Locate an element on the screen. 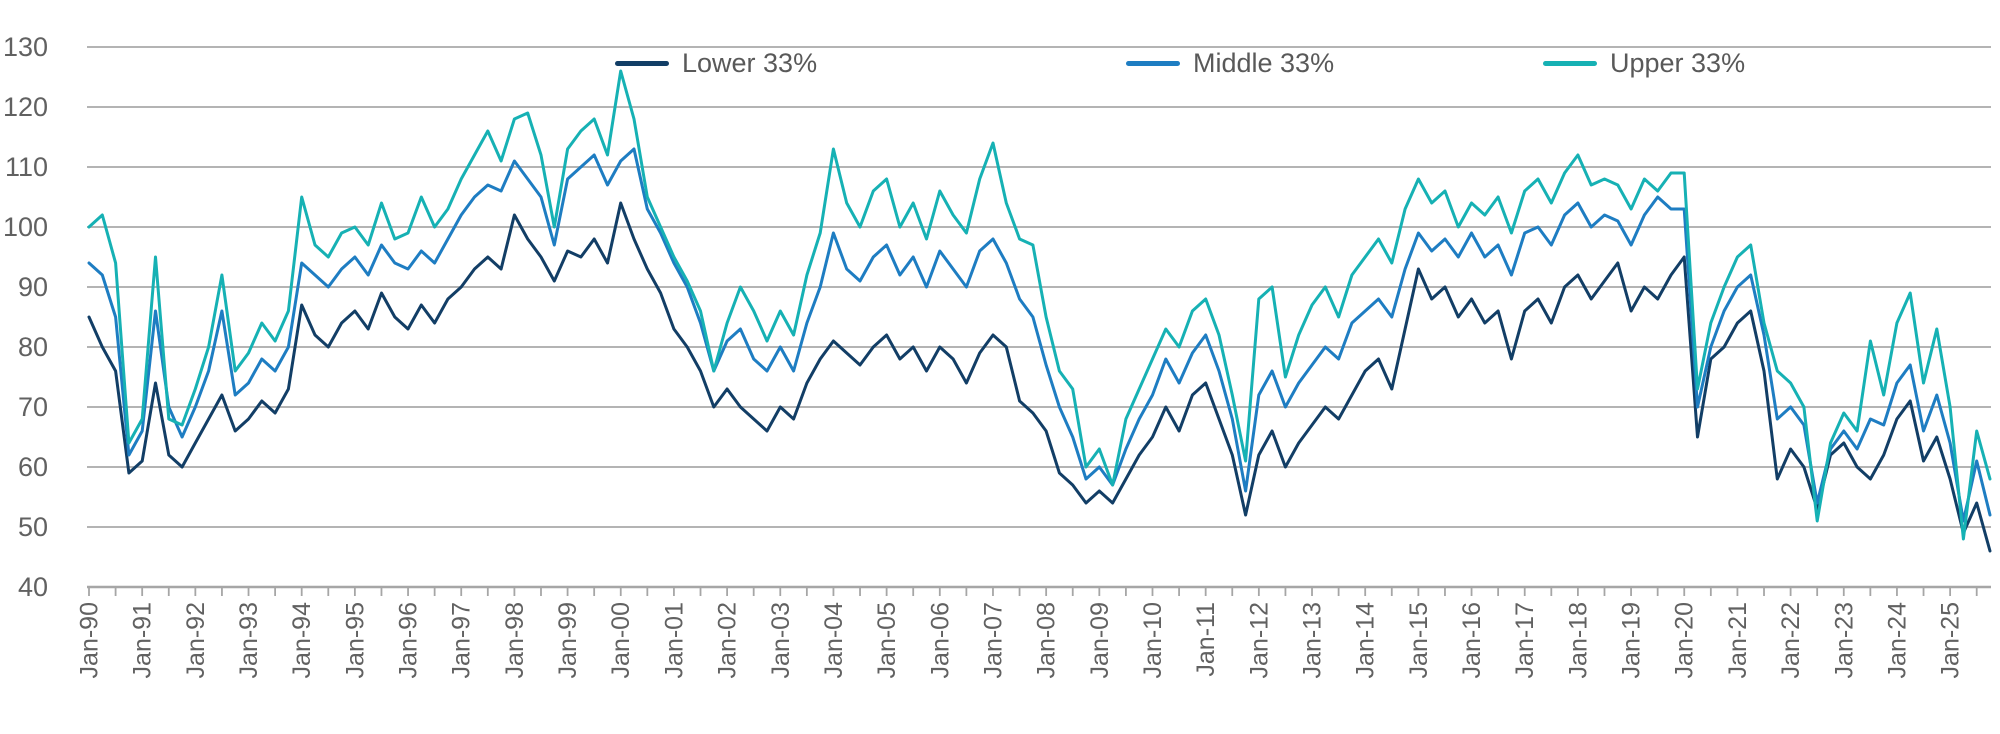  x-axis-label: Jan-14 is located at coordinates (1366, 640).